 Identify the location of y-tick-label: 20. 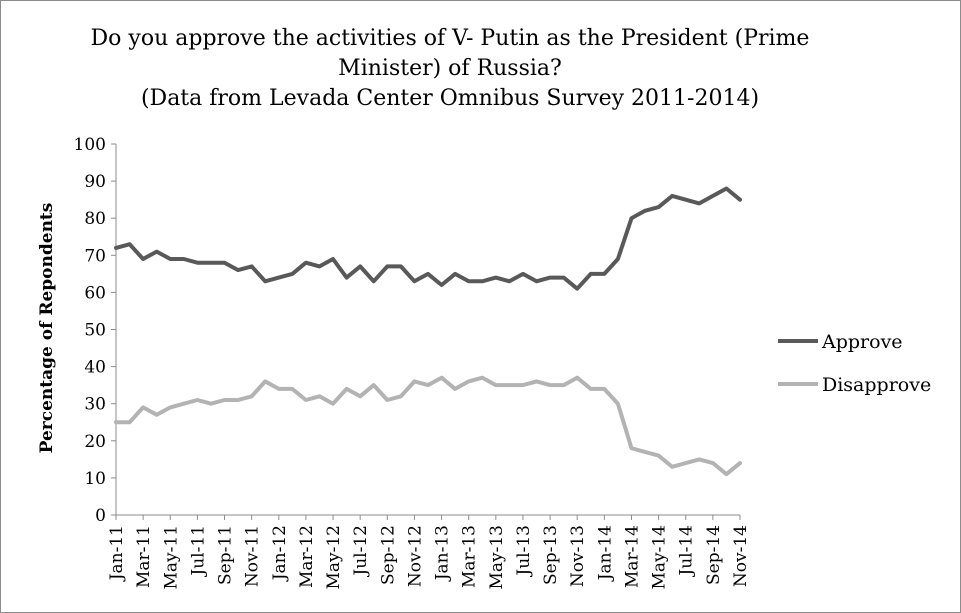
(95, 442).